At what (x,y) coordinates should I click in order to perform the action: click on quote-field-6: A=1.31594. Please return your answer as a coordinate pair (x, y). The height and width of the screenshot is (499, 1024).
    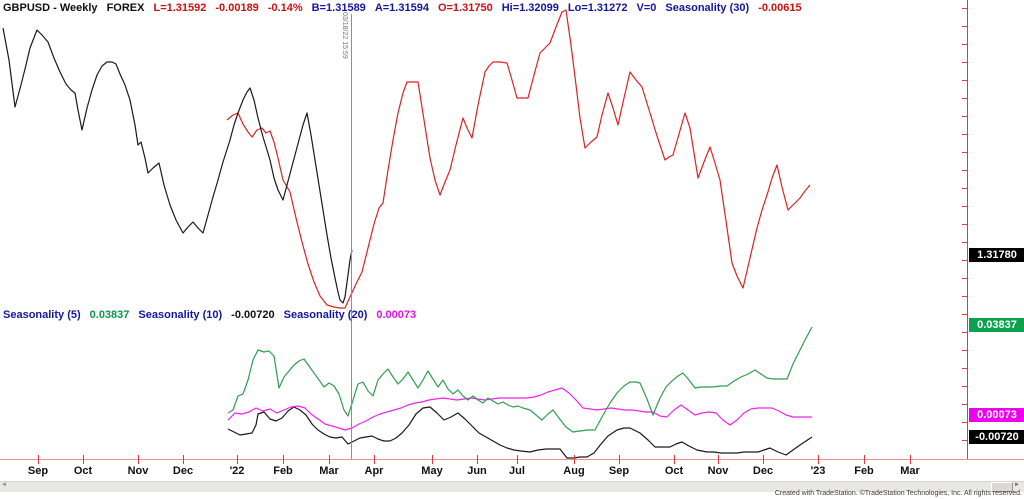
    Looking at the image, I should click on (401, 8).